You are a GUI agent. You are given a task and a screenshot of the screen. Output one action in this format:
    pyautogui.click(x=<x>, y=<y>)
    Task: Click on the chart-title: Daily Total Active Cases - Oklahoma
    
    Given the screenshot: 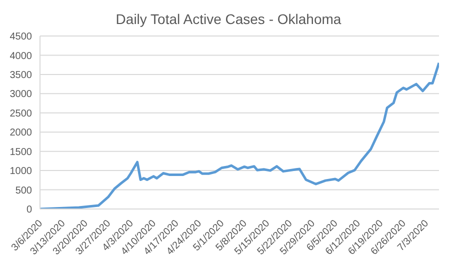 What is the action you would take?
    pyautogui.click(x=228, y=19)
    